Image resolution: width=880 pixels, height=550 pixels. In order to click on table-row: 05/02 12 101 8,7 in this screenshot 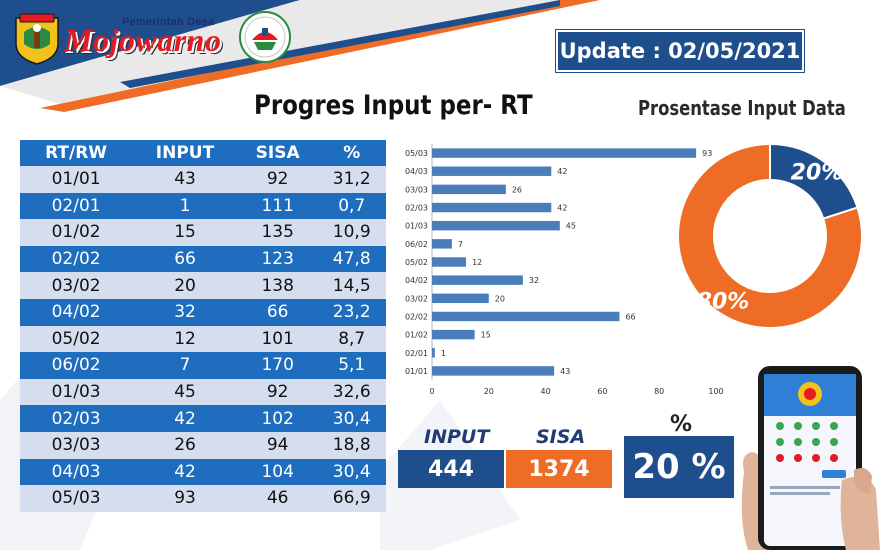, I will do `click(203, 339)`.